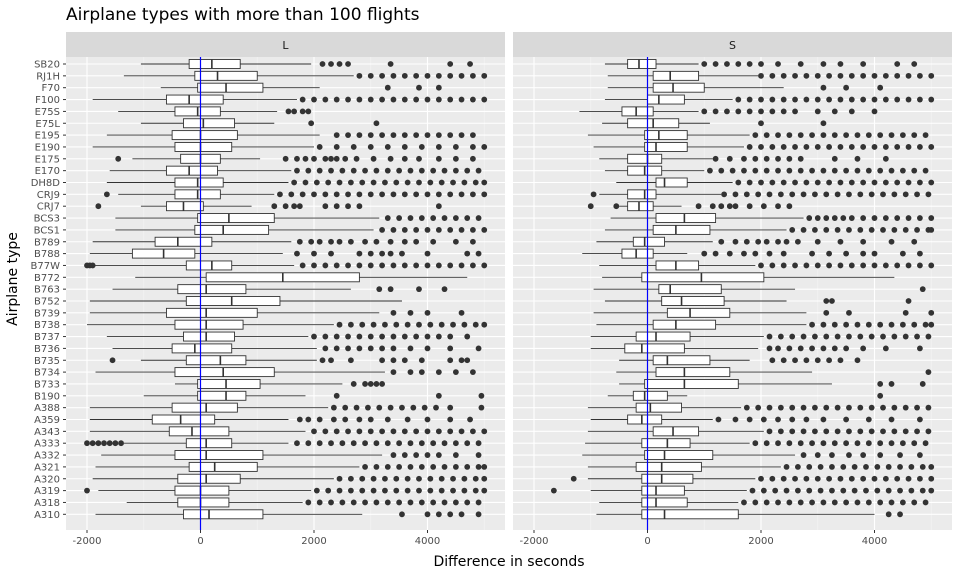 This screenshot has width=960, height=580. What do you see at coordinates (748, 277) in the screenshot?
I see `boxplot-B772` at bounding box center [748, 277].